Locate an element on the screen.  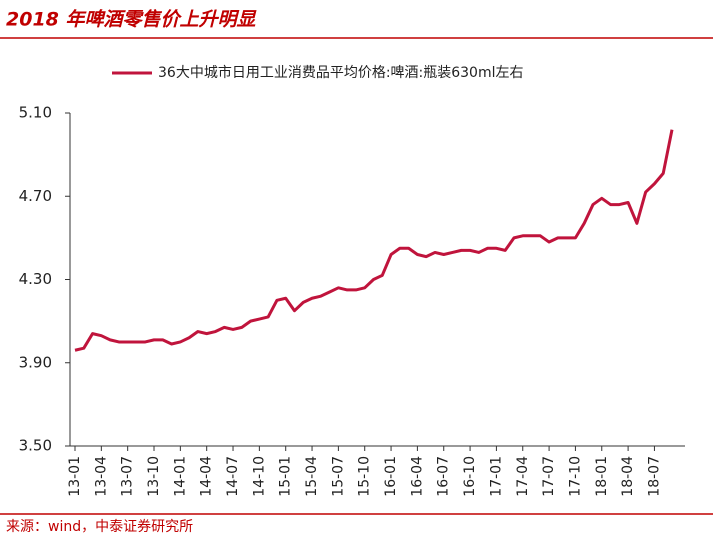
x-tick-label: 18-07 is located at coordinates (654, 476).